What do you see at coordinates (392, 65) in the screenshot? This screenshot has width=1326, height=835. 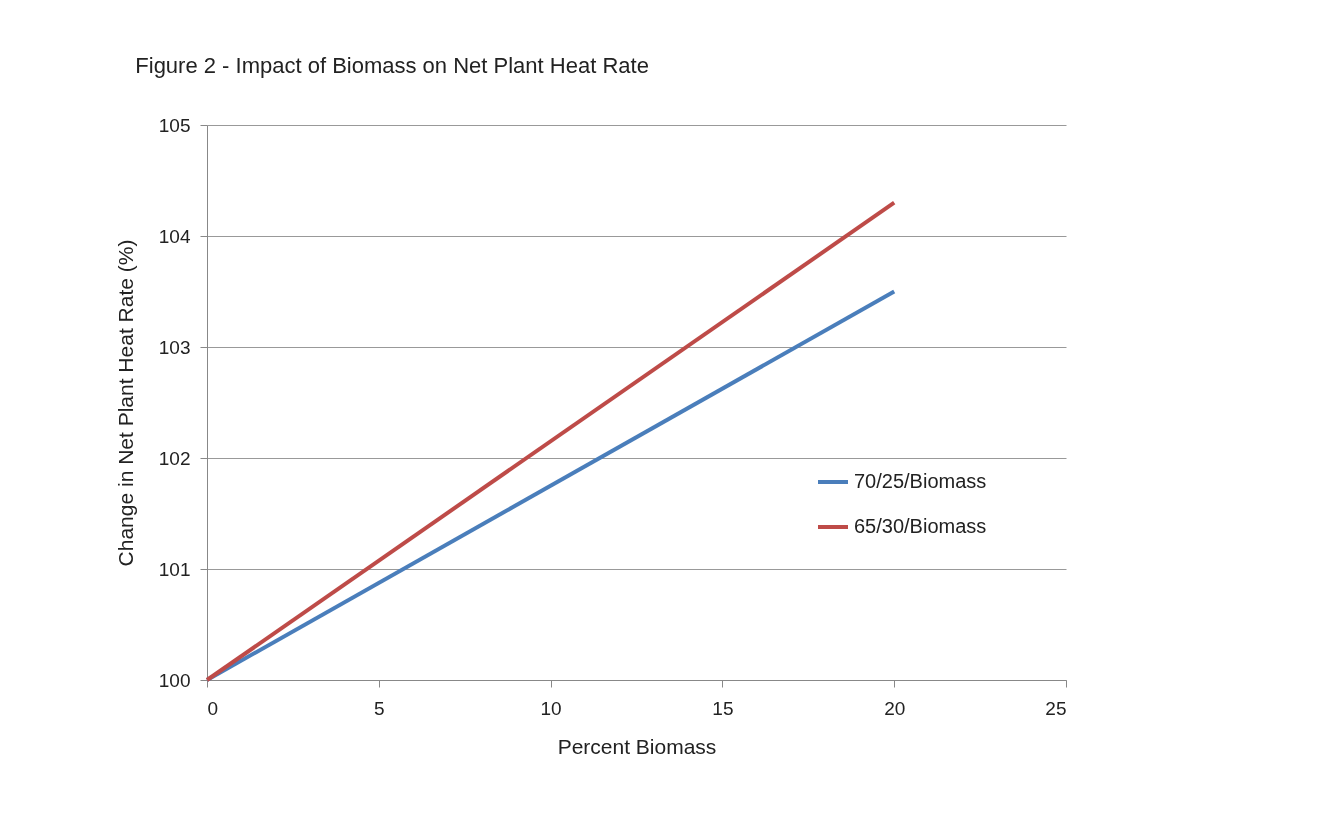 I see `chart-title: Figure 2 - Impact of Biomass on Net Plant Heat Rate` at bounding box center [392, 65].